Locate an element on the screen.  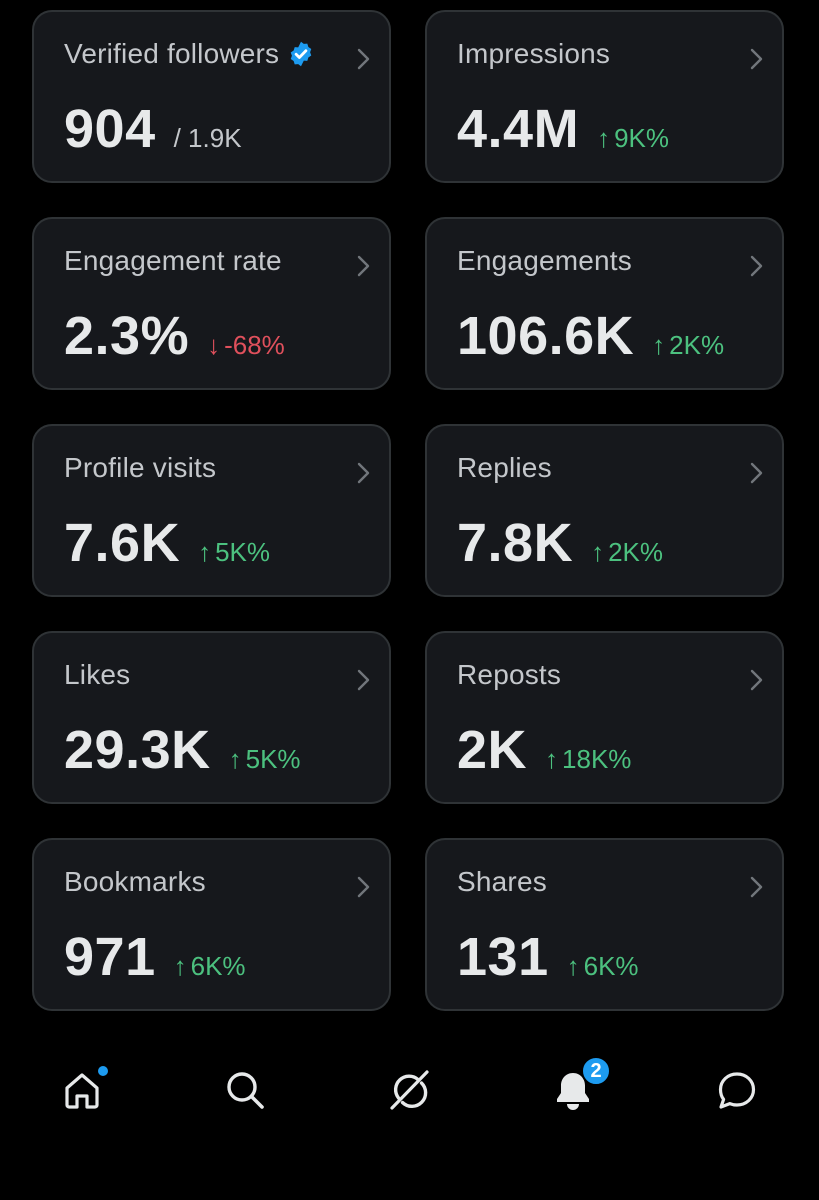
bottom-tab-bar: 2 is located at coordinates (409, 1090).